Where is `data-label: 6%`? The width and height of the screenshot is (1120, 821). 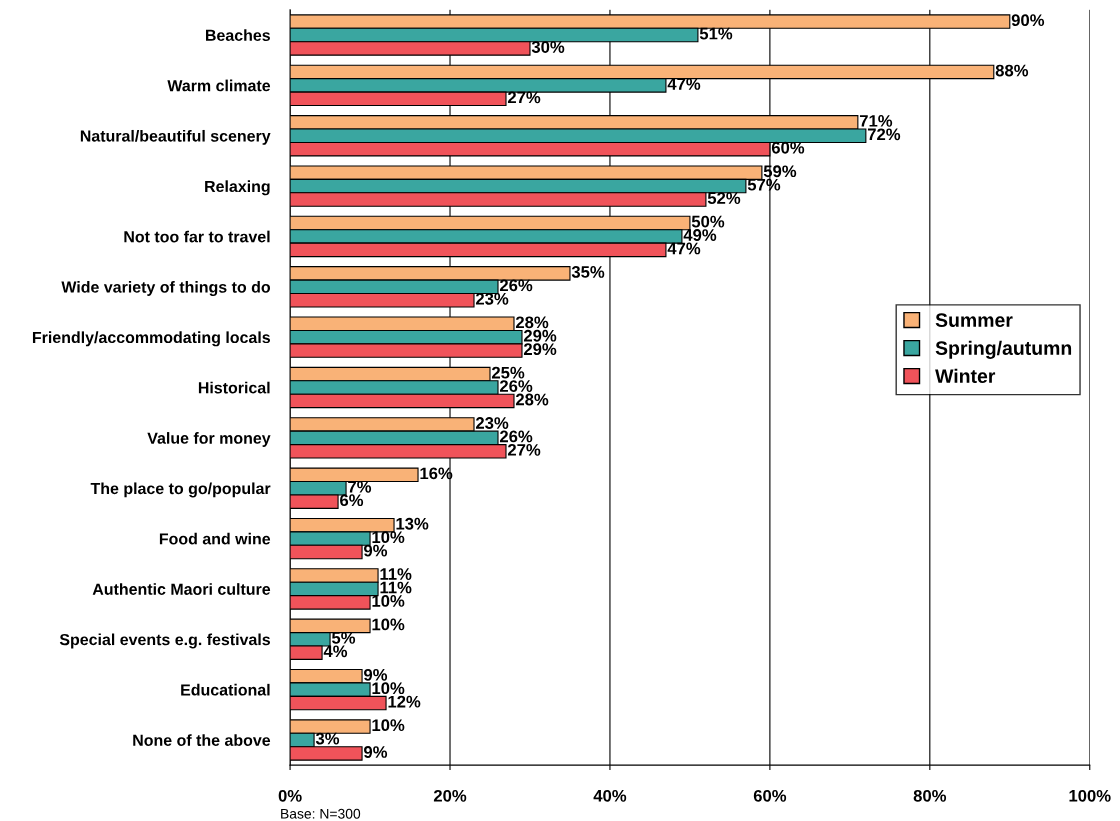
data-label: 6% is located at coordinates (352, 500).